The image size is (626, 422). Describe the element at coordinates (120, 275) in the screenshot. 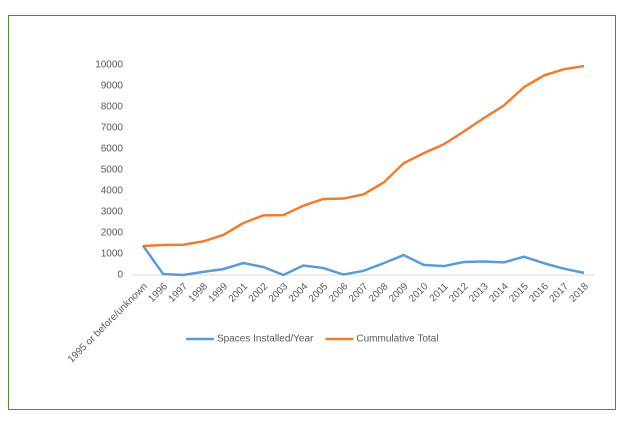

I see `y-tick-label: 0` at that location.